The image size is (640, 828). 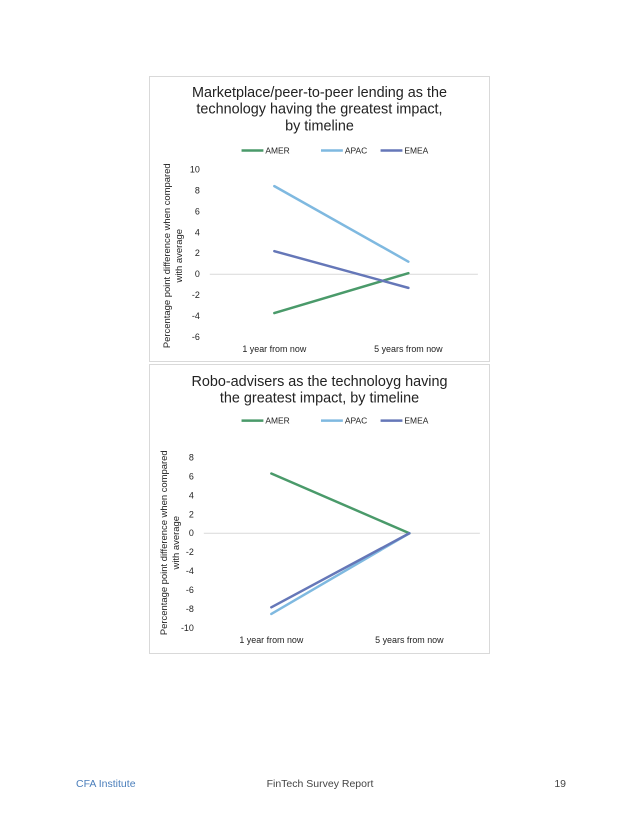 What do you see at coordinates (195, 169) in the screenshot?
I see `y-tick-label: 10` at bounding box center [195, 169].